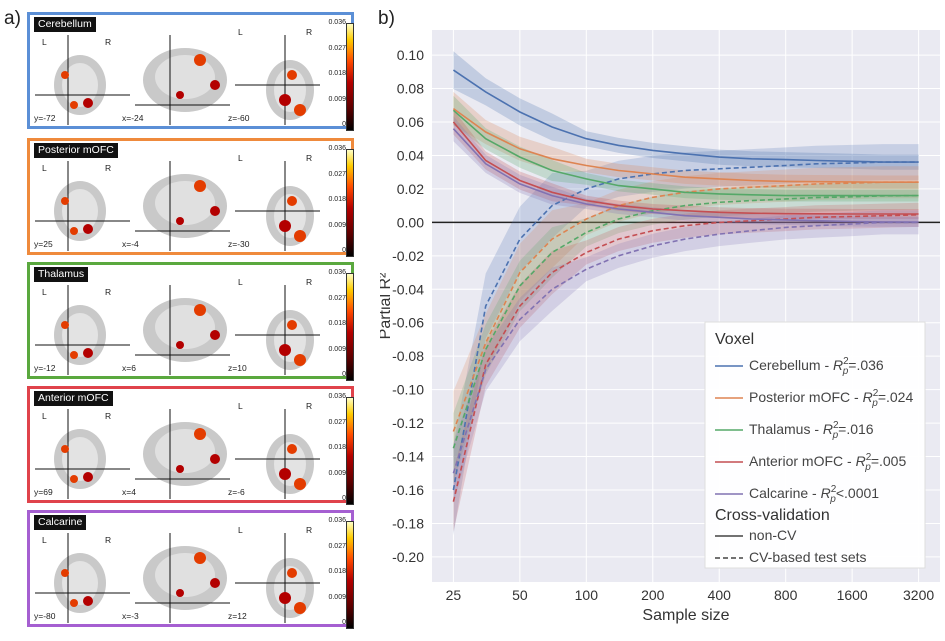 The image size is (945, 641). I want to click on x-tick-label: 800, so click(786, 595).